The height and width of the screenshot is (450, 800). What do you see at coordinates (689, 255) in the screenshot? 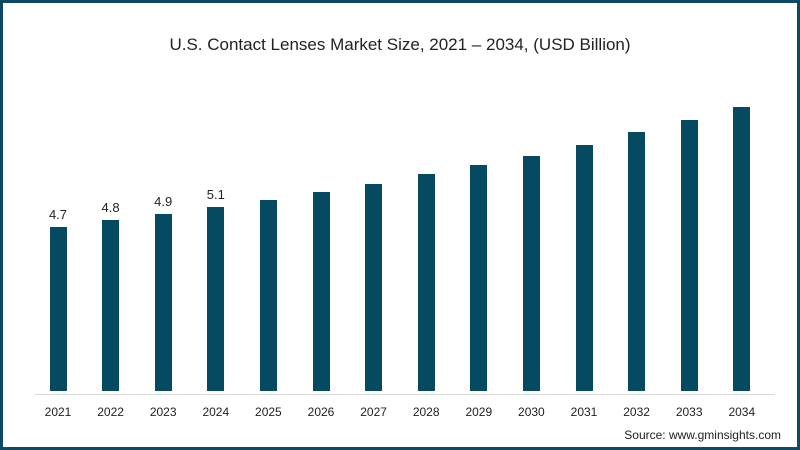
I see `bar-2033` at bounding box center [689, 255].